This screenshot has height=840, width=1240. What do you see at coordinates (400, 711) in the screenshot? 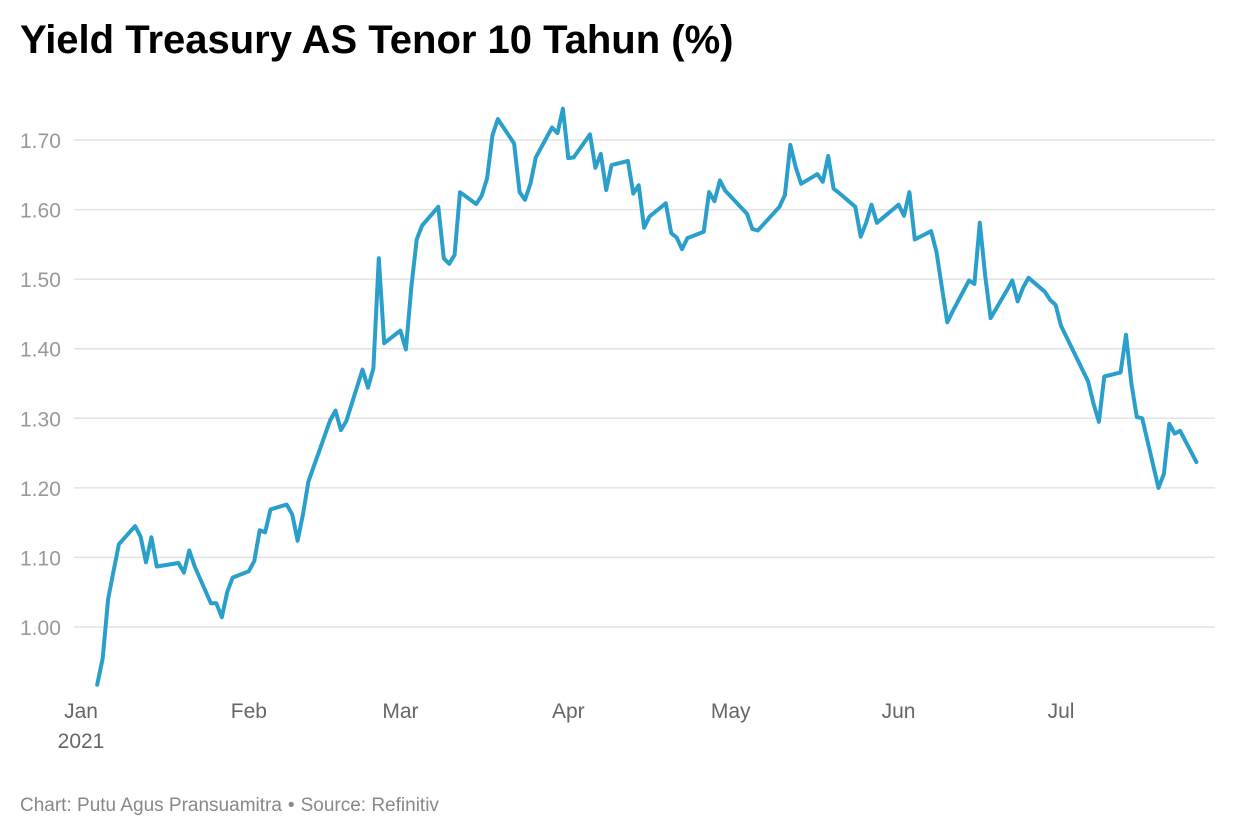
I see `x-tick-label: Mar` at bounding box center [400, 711].